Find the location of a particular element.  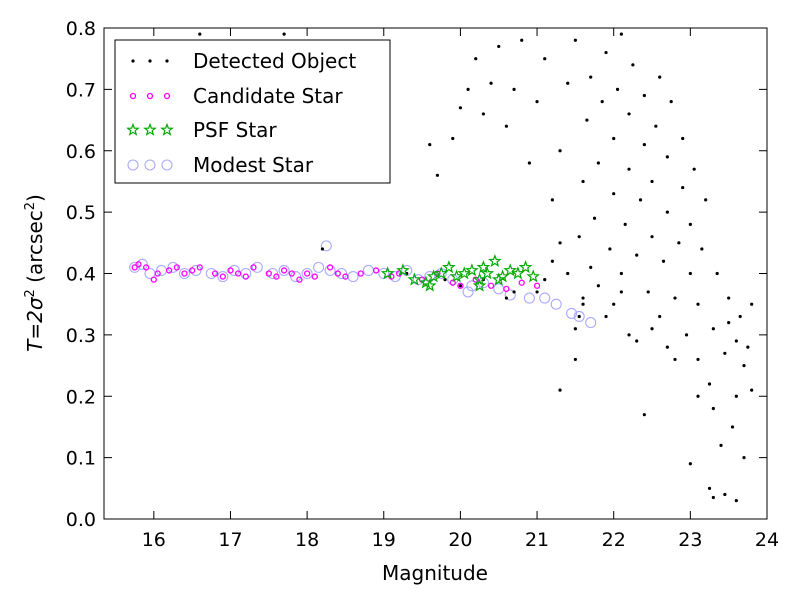

x-tick-label: 24 is located at coordinates (767, 540).